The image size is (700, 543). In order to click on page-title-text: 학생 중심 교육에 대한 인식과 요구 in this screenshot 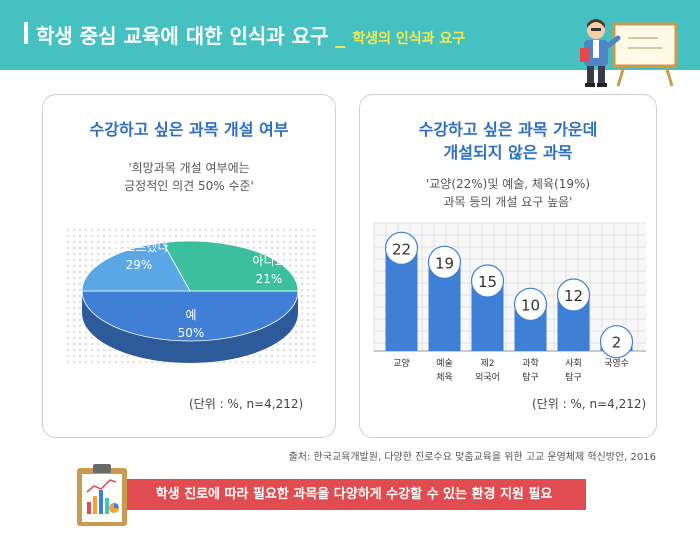, I will do `click(182, 36)`.